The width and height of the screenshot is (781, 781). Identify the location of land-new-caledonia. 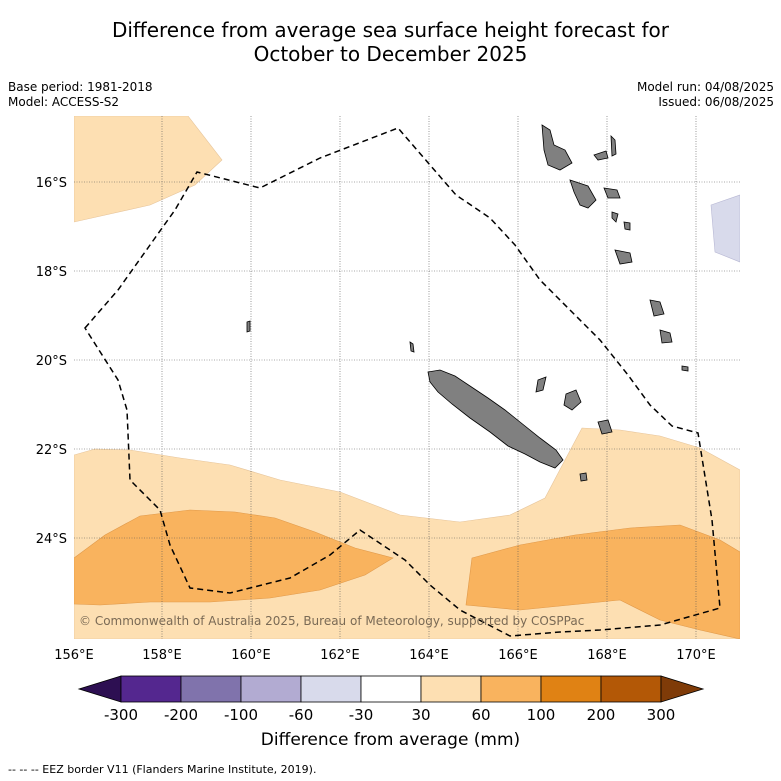
(511, 411).